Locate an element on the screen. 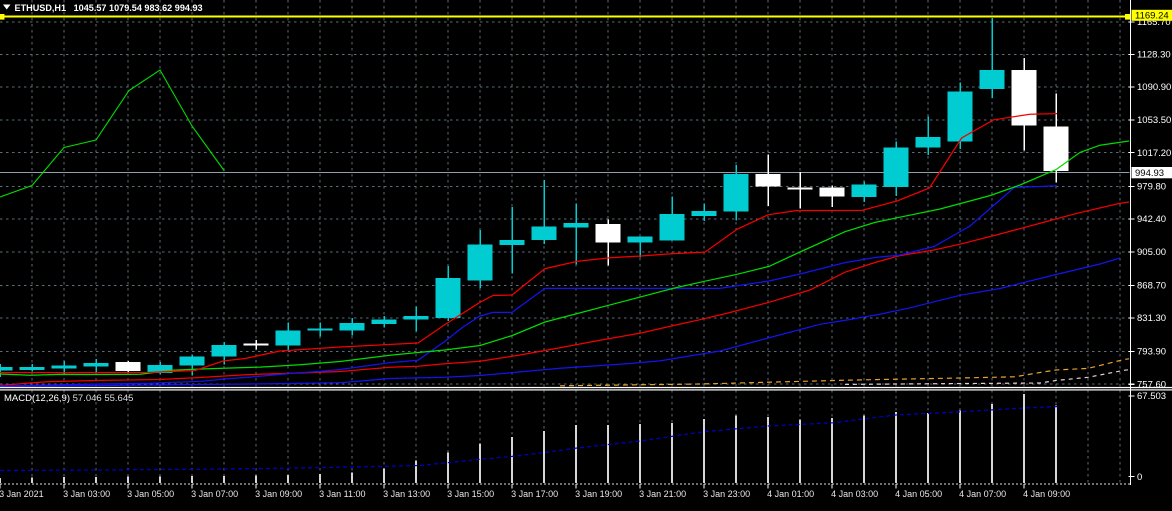  svg-text: 3 Jan 07:00 is located at coordinates (214, 494).